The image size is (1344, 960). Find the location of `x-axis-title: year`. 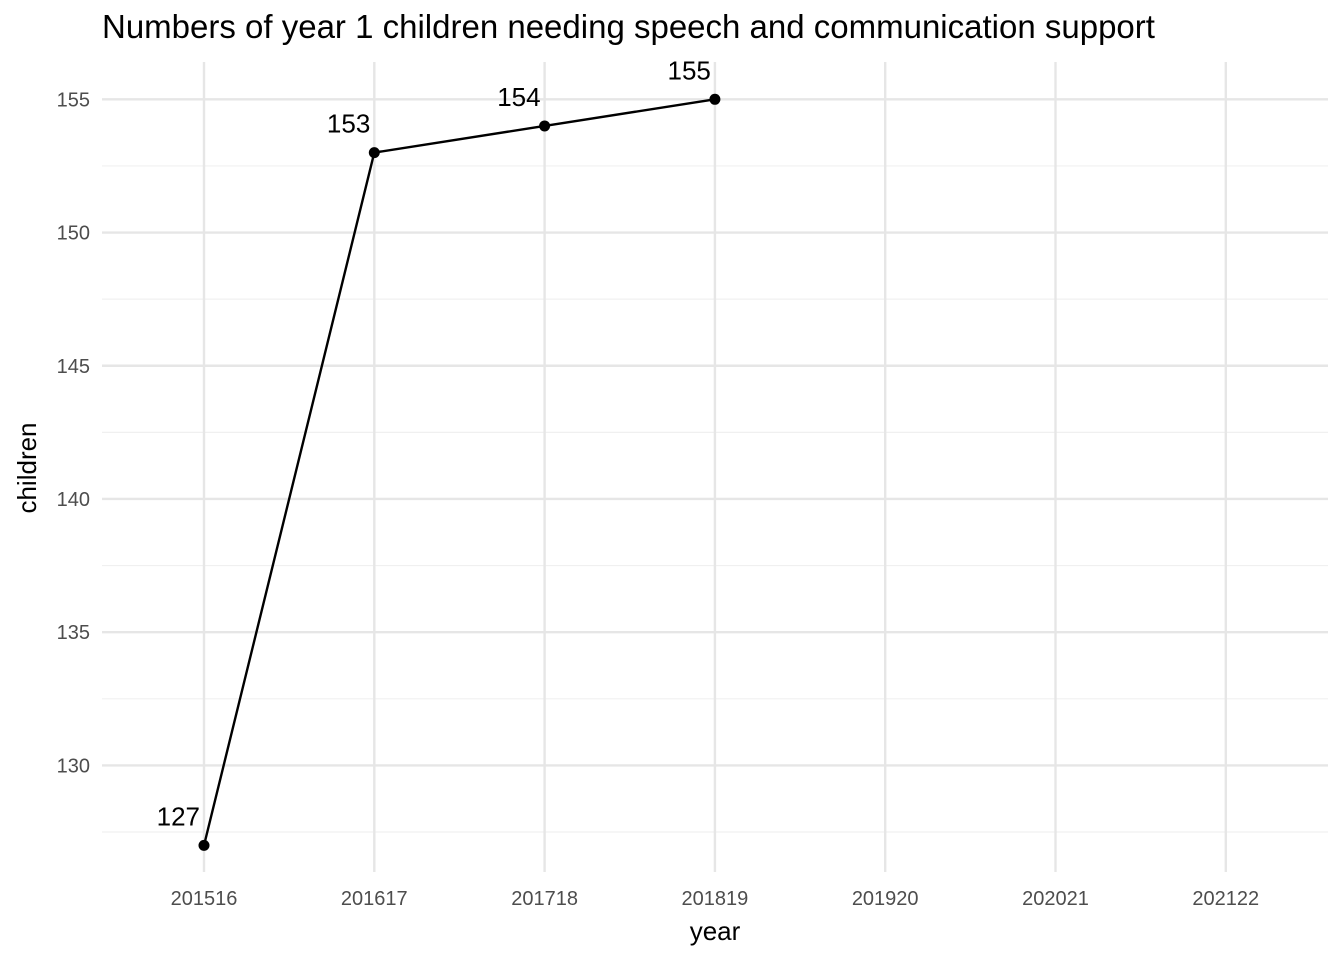

x-axis-title: year is located at coordinates (715, 931).